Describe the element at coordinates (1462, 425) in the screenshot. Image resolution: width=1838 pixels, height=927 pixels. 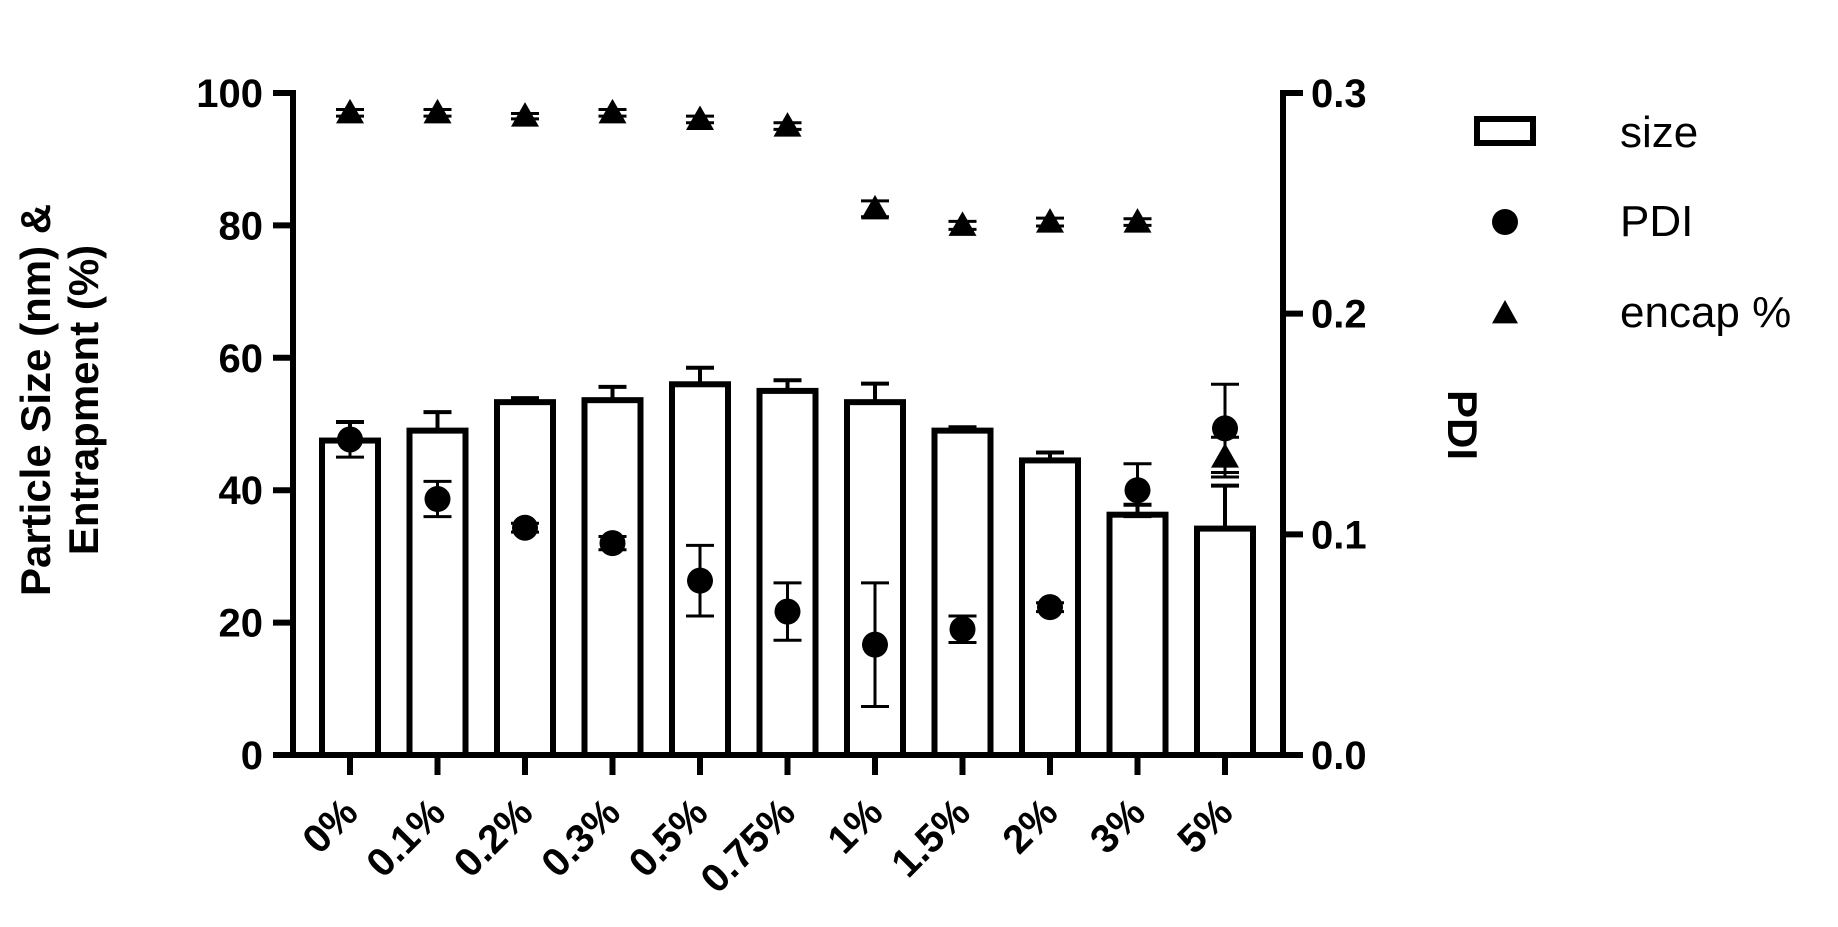
I see `right-axis-title: PDI` at that location.